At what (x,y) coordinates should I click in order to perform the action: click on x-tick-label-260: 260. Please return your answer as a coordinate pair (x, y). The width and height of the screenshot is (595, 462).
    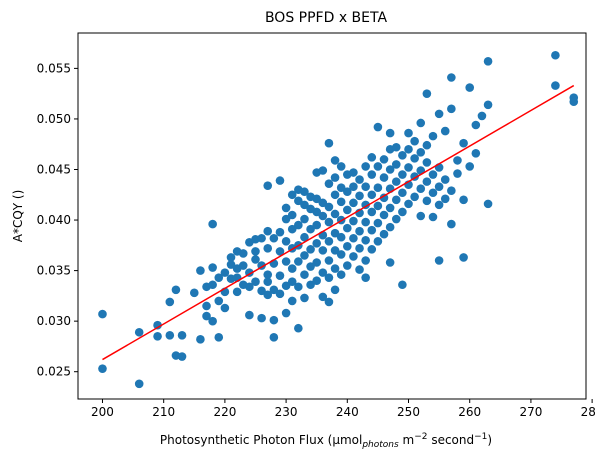
    Looking at the image, I should click on (469, 412).